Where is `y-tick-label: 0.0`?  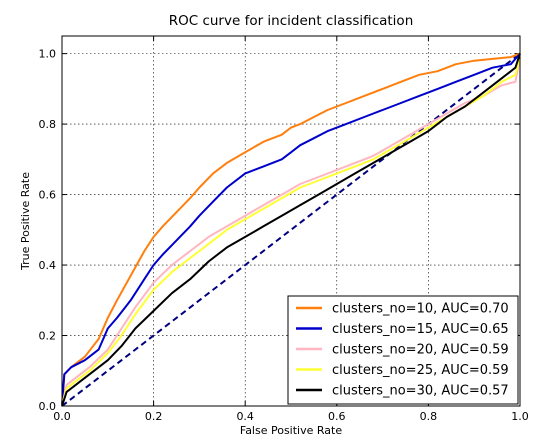 y-tick-label: 0.0 is located at coordinates (48, 406).